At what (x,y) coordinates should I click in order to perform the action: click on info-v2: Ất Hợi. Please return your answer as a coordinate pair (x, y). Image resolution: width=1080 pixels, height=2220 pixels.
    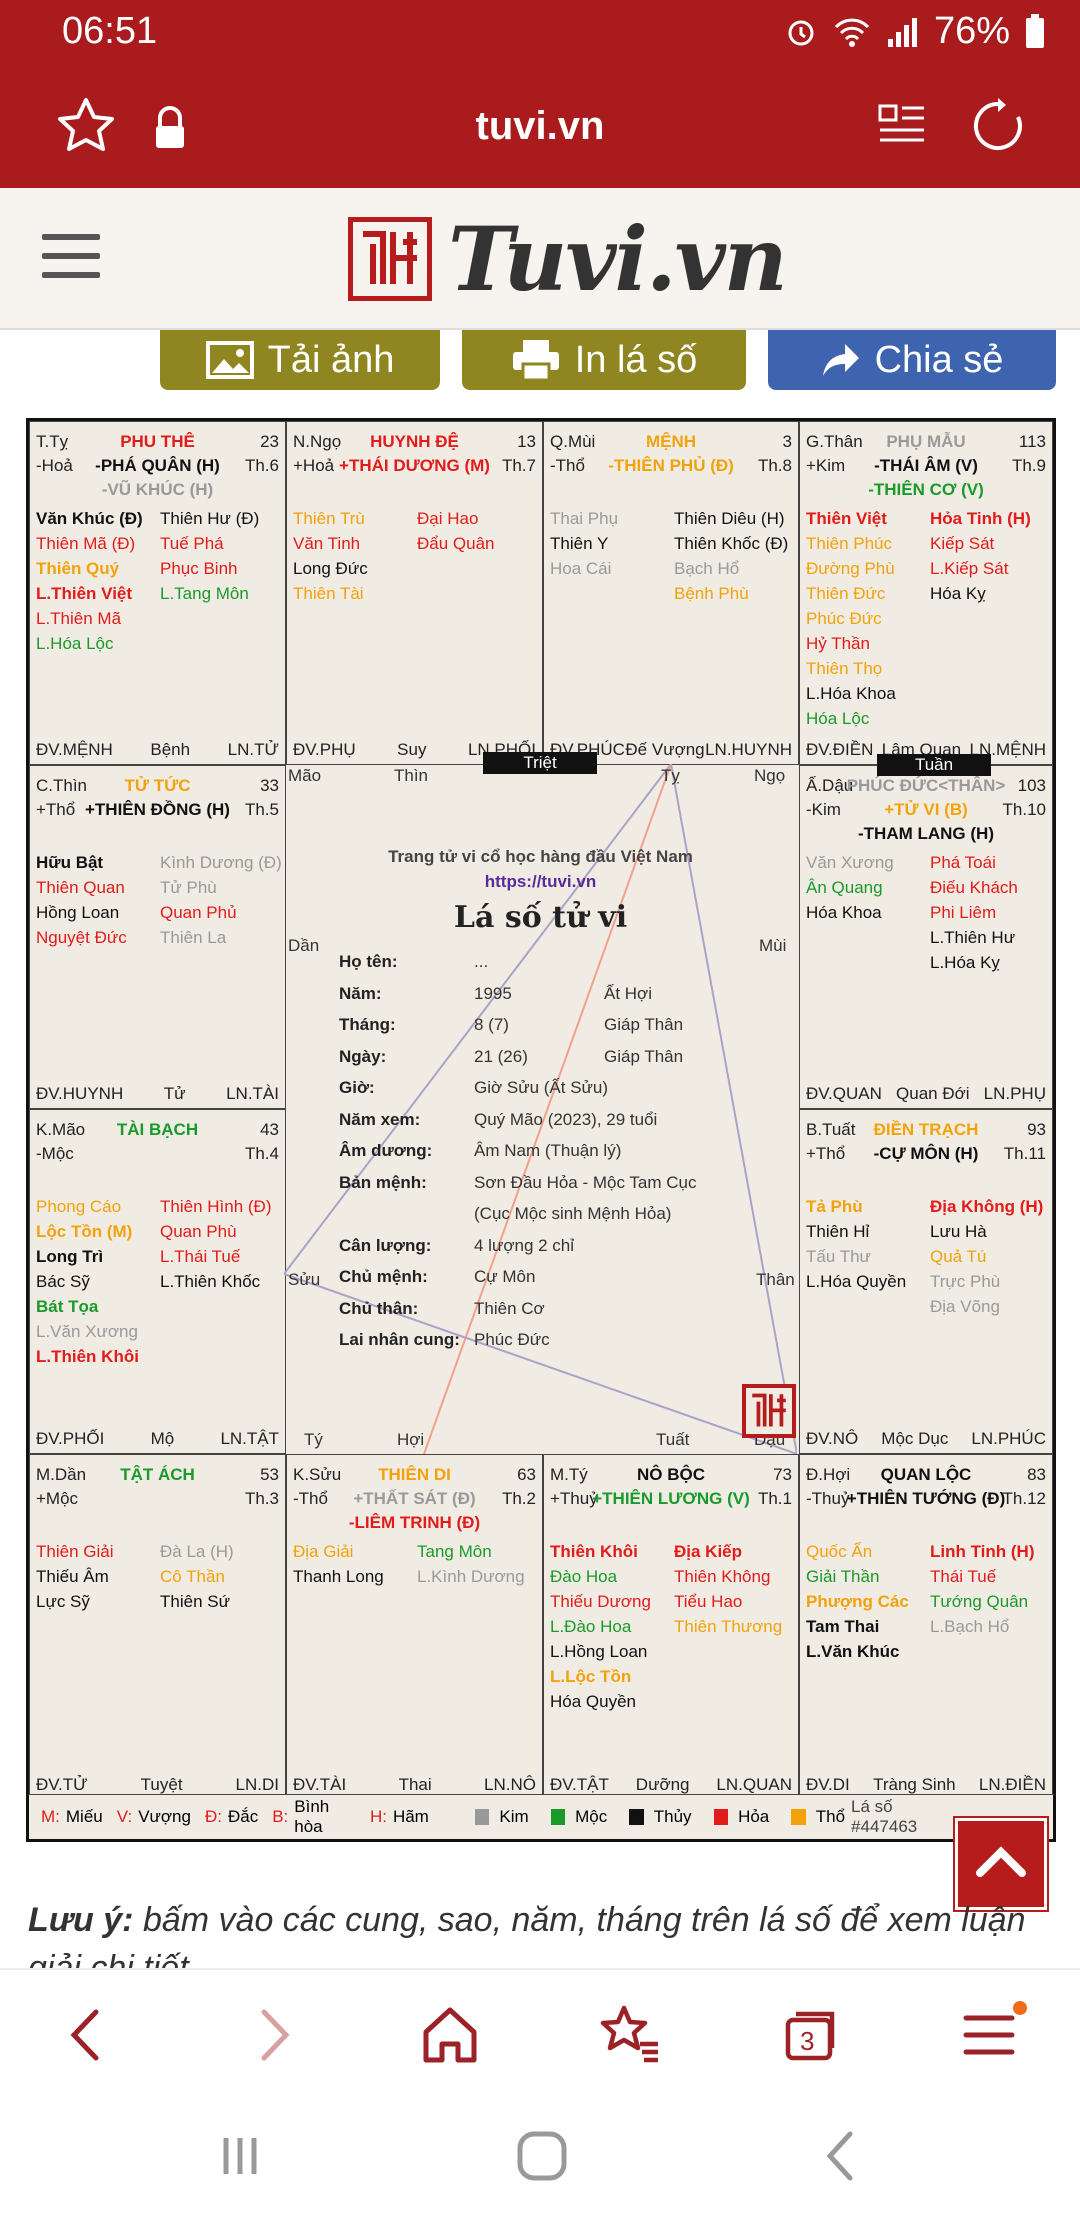
    Looking at the image, I should click on (628, 993).